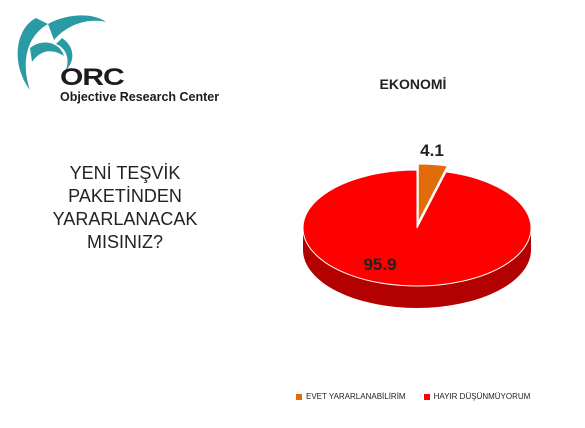 Image resolution: width=585 pixels, height=428 pixels. What do you see at coordinates (482, 396) in the screenshot?
I see `legend-label-1: HAYIR DÜŞÜNMÜYORUM` at bounding box center [482, 396].